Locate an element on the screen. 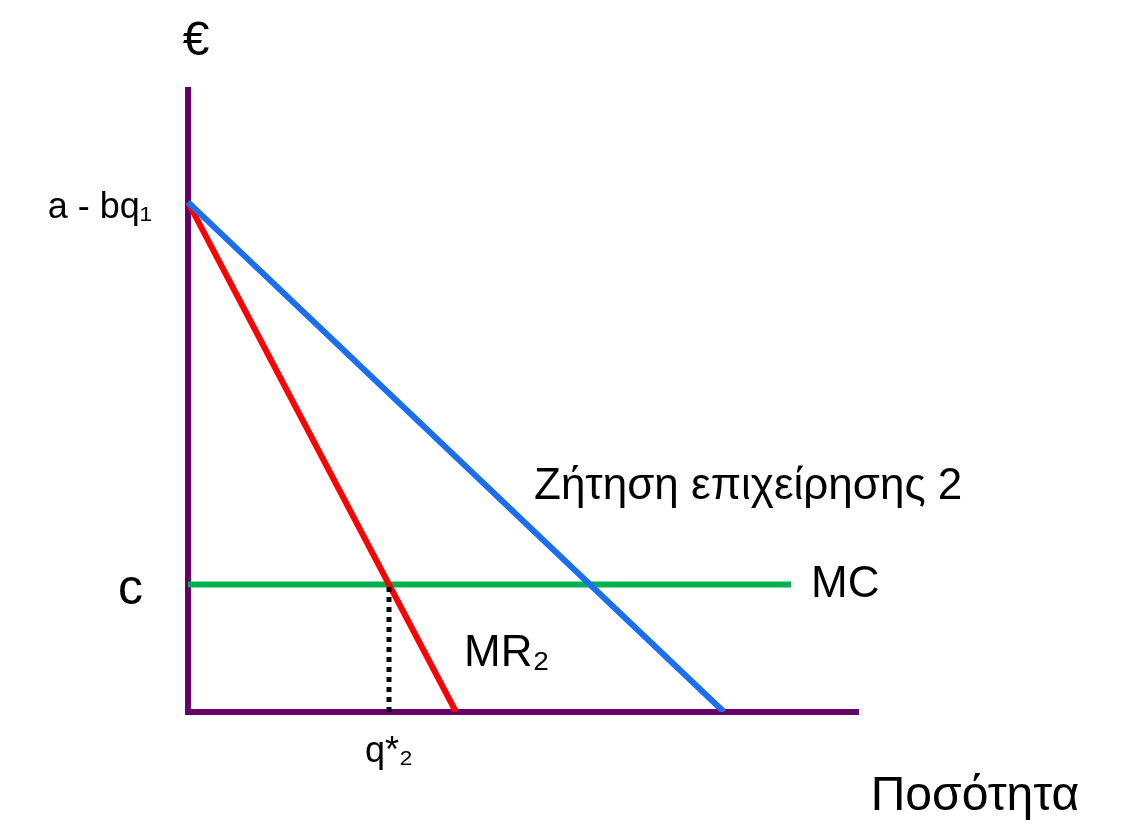 This screenshot has height=827, width=1134. series-label: MC is located at coordinates (845, 581).